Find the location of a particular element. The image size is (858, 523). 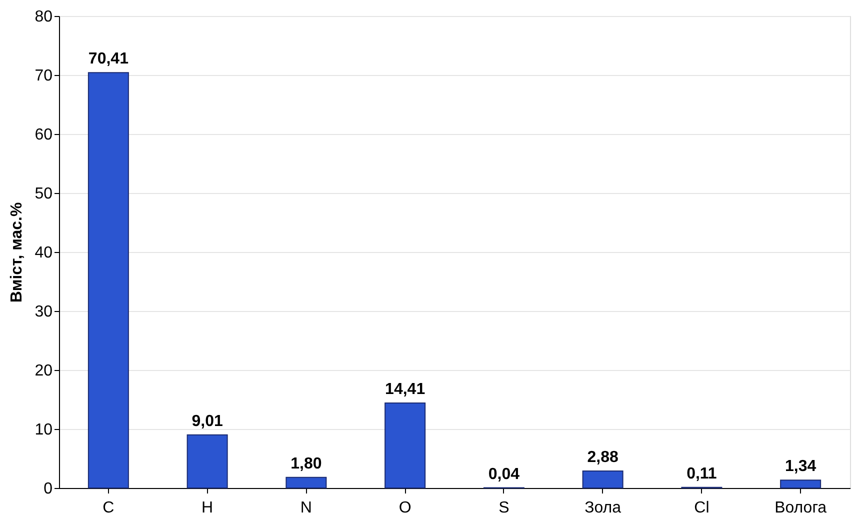

x-tick-label: Волога is located at coordinates (800, 508).